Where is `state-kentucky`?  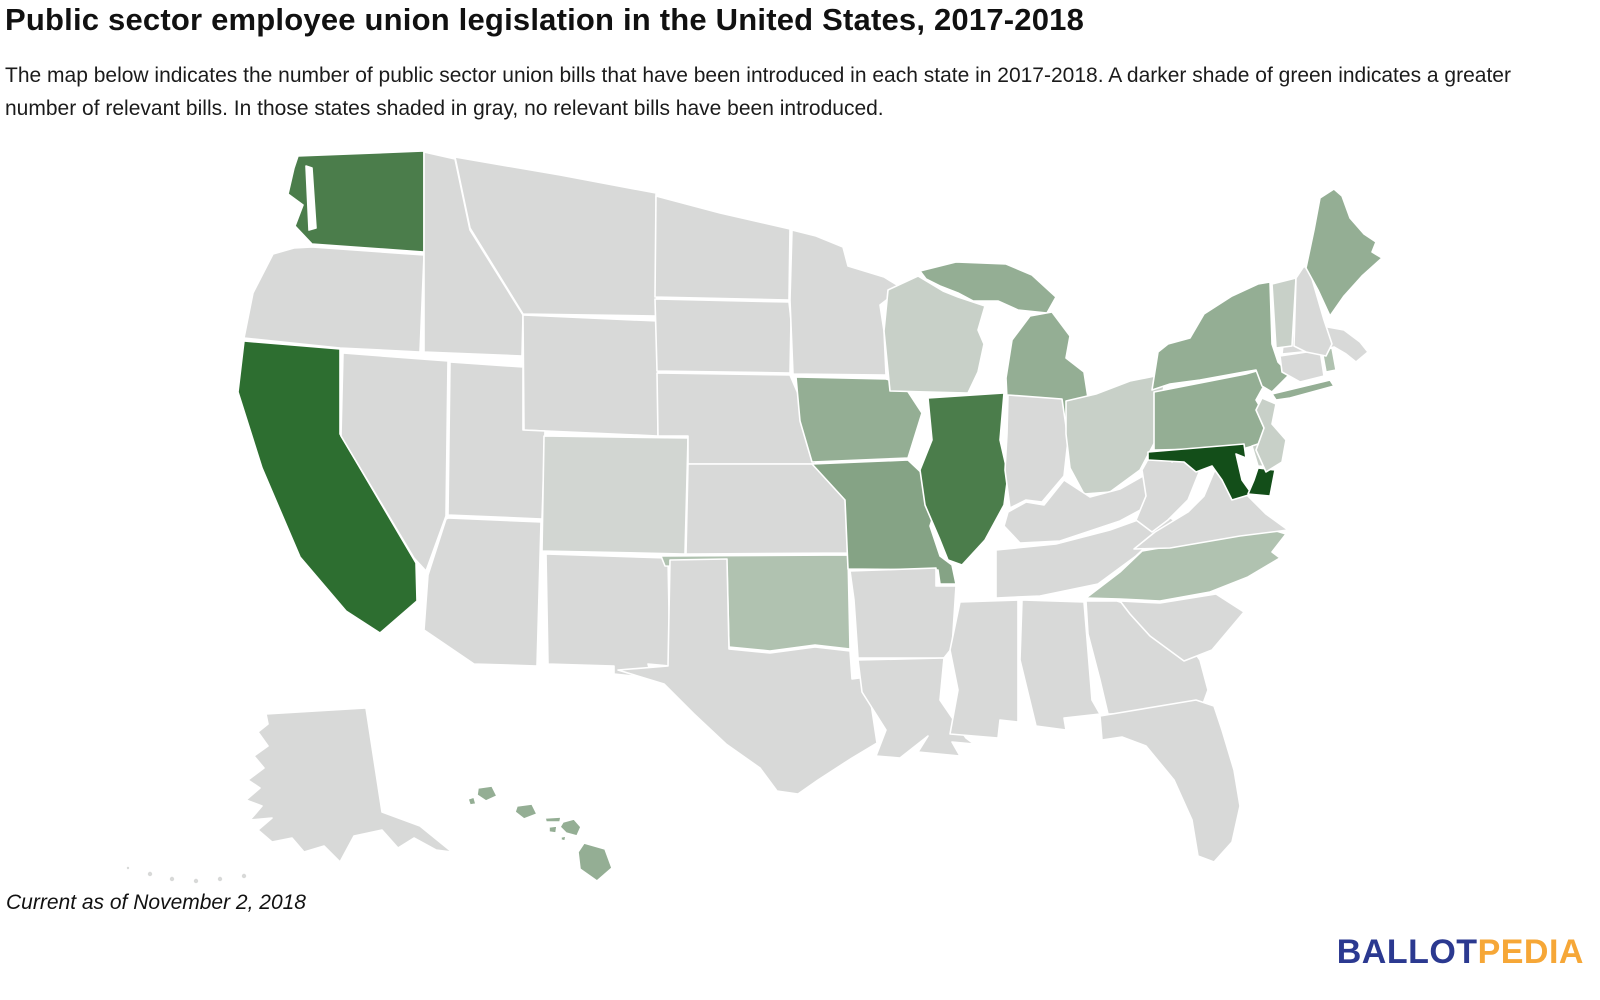 state-kentucky is located at coordinates (1082, 507).